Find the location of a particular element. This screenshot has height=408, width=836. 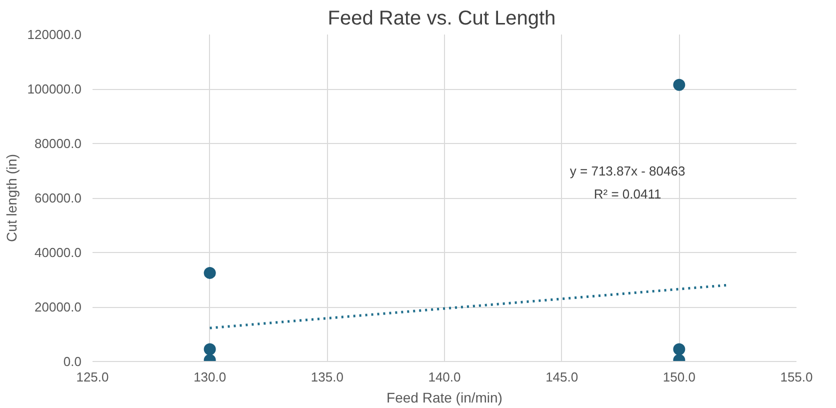

x-axis-title: Feed Rate (in/min) is located at coordinates (444, 398).